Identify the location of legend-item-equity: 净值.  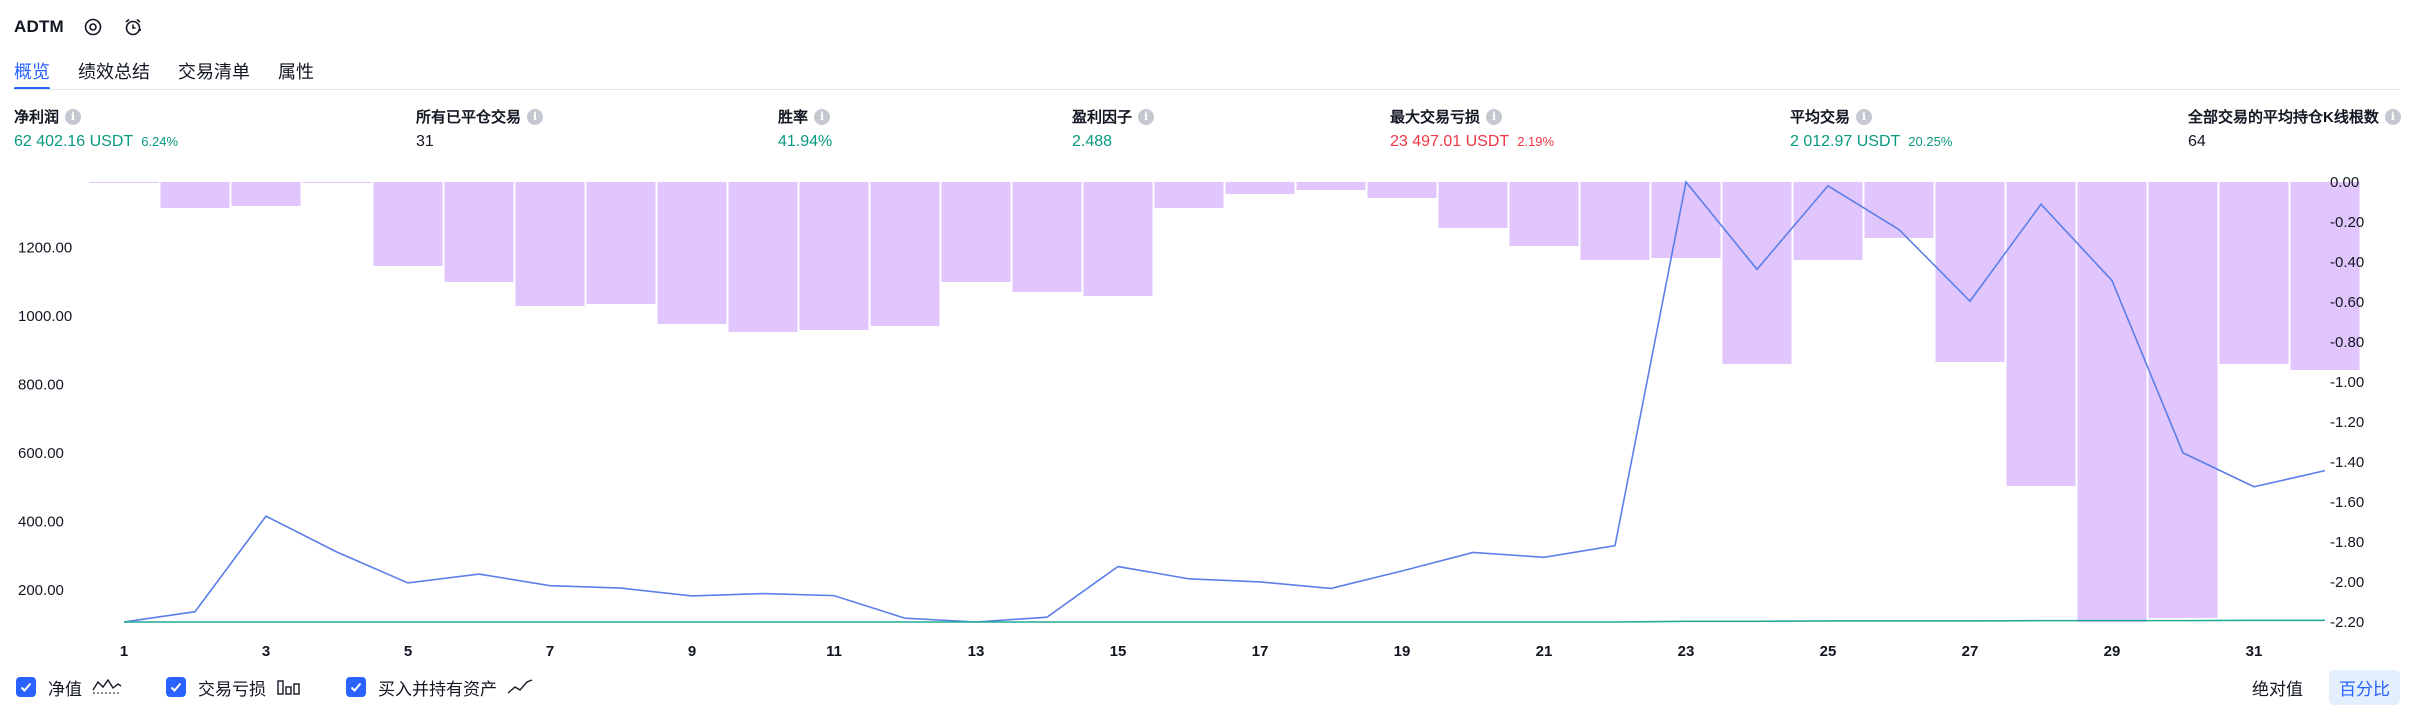
(69, 687).